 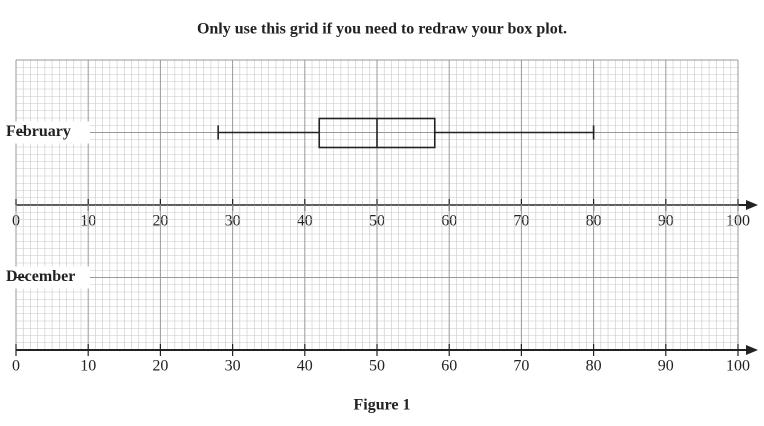 I want to click on figure-caption: Figure 1, so click(x=381, y=405).